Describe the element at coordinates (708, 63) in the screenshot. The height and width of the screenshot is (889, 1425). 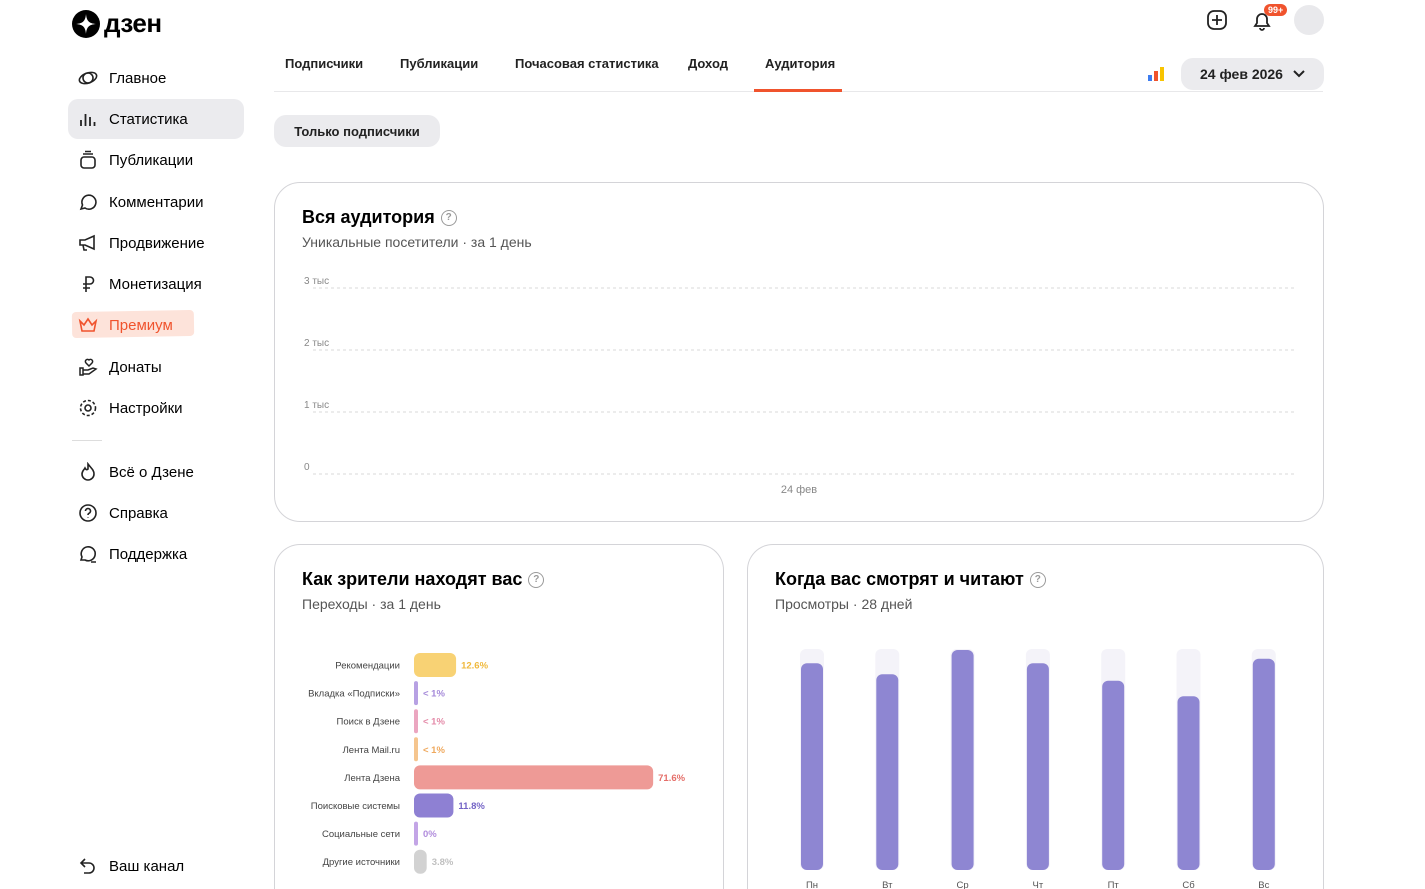
I see `tab: Доход` at that location.